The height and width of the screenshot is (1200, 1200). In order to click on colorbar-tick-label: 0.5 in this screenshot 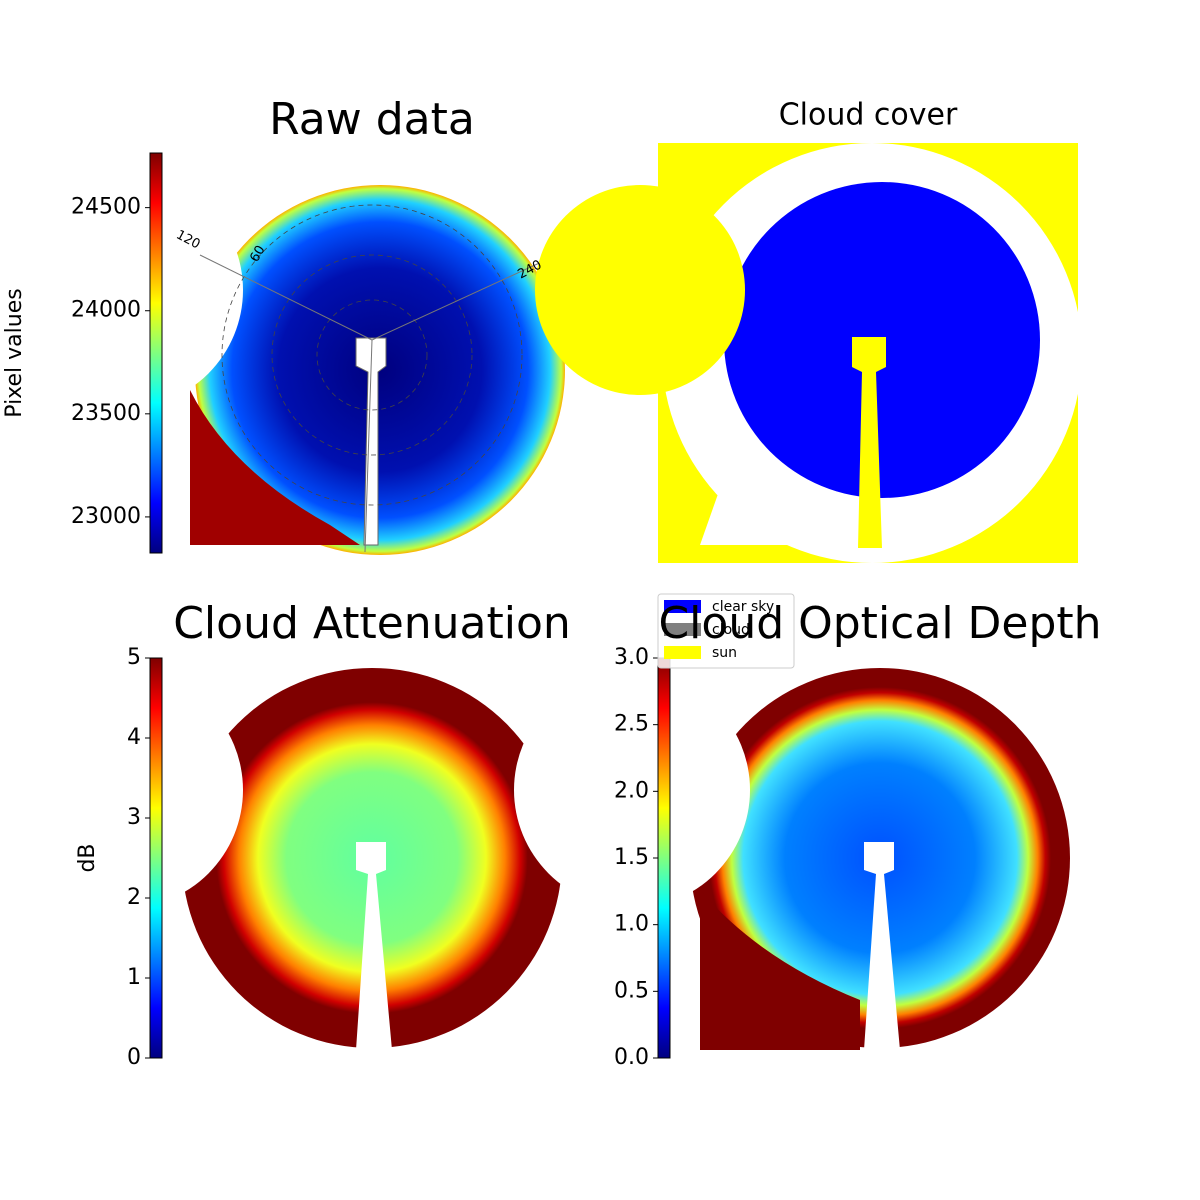, I will do `click(631, 990)`.